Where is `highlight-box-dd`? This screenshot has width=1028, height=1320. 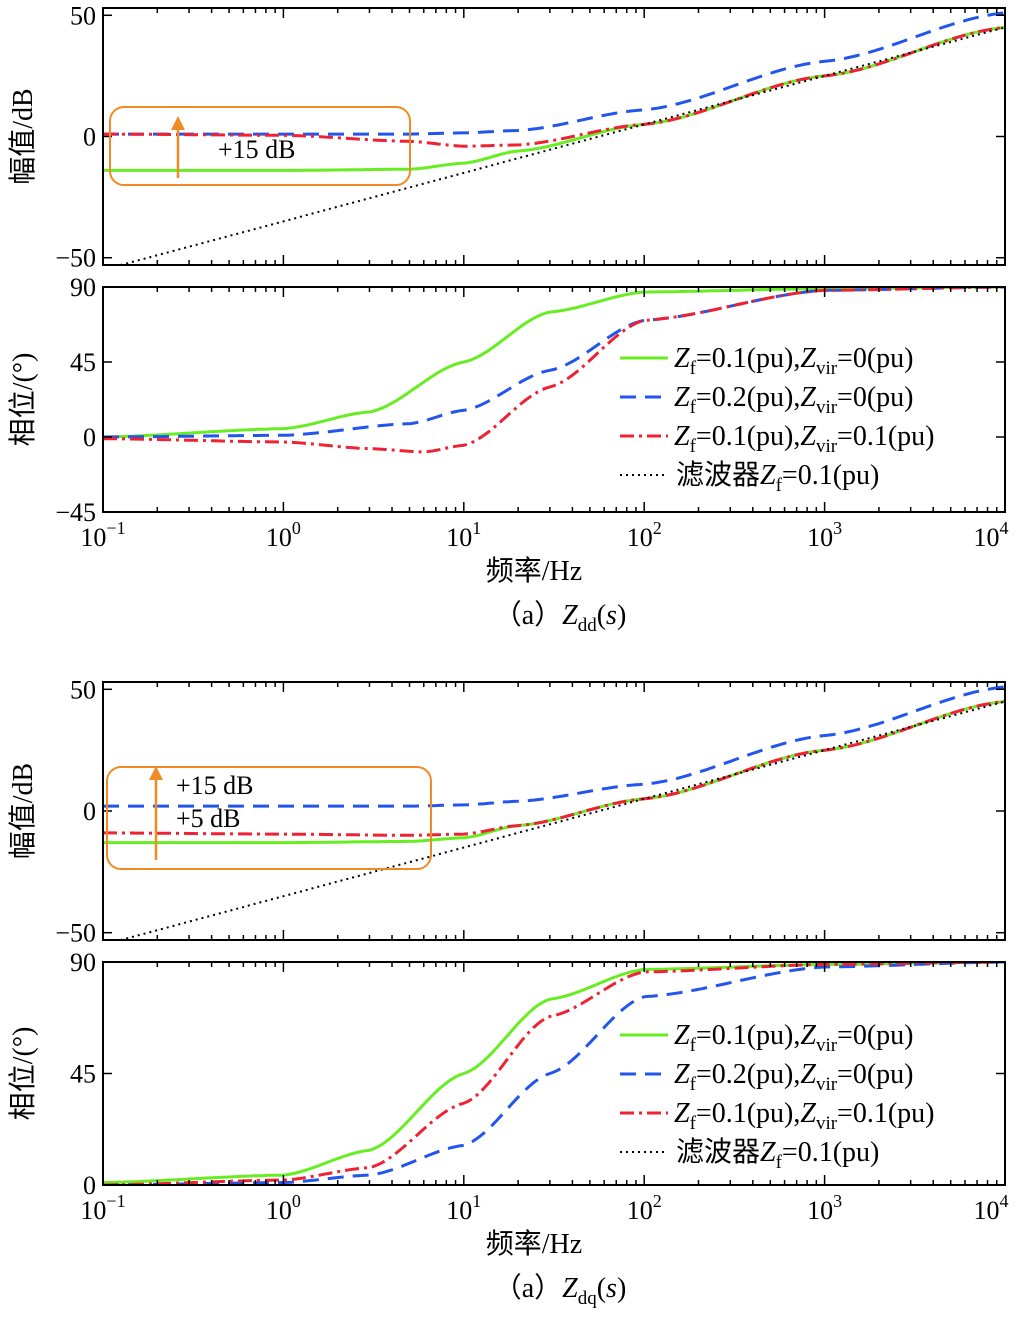 highlight-box-dd is located at coordinates (260, 146).